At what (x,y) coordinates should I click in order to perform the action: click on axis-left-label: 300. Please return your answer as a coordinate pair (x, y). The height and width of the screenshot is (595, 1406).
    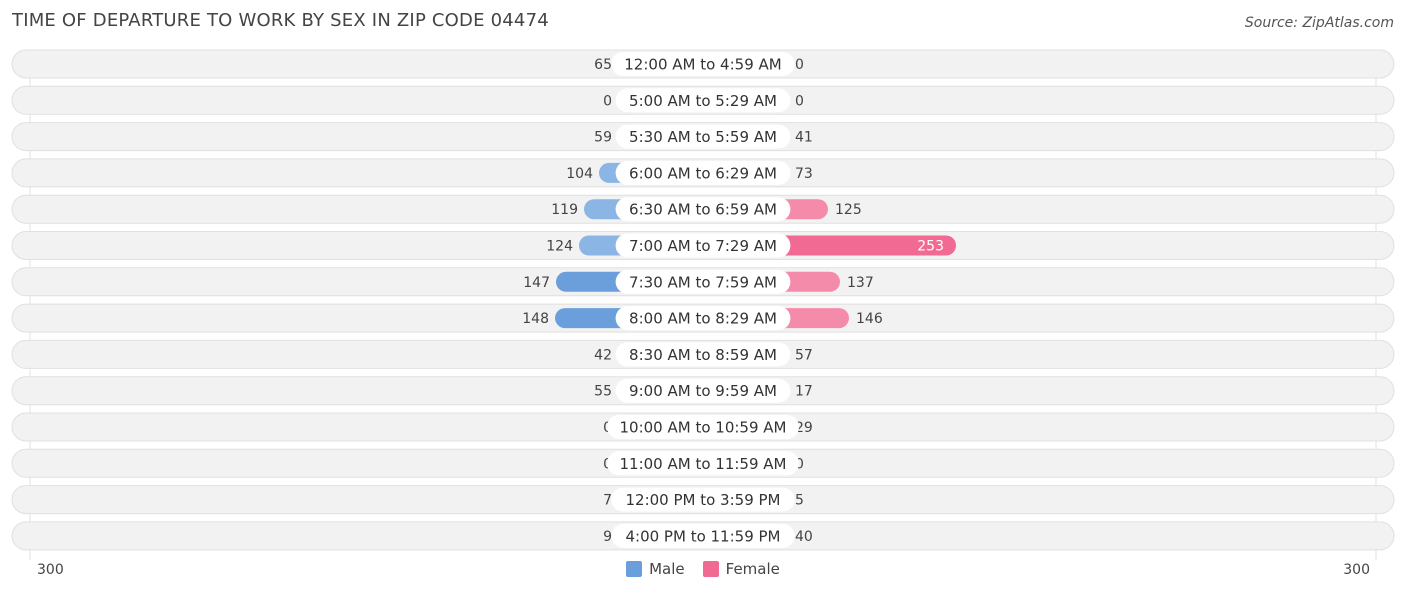
    Looking at the image, I should click on (50, 570).